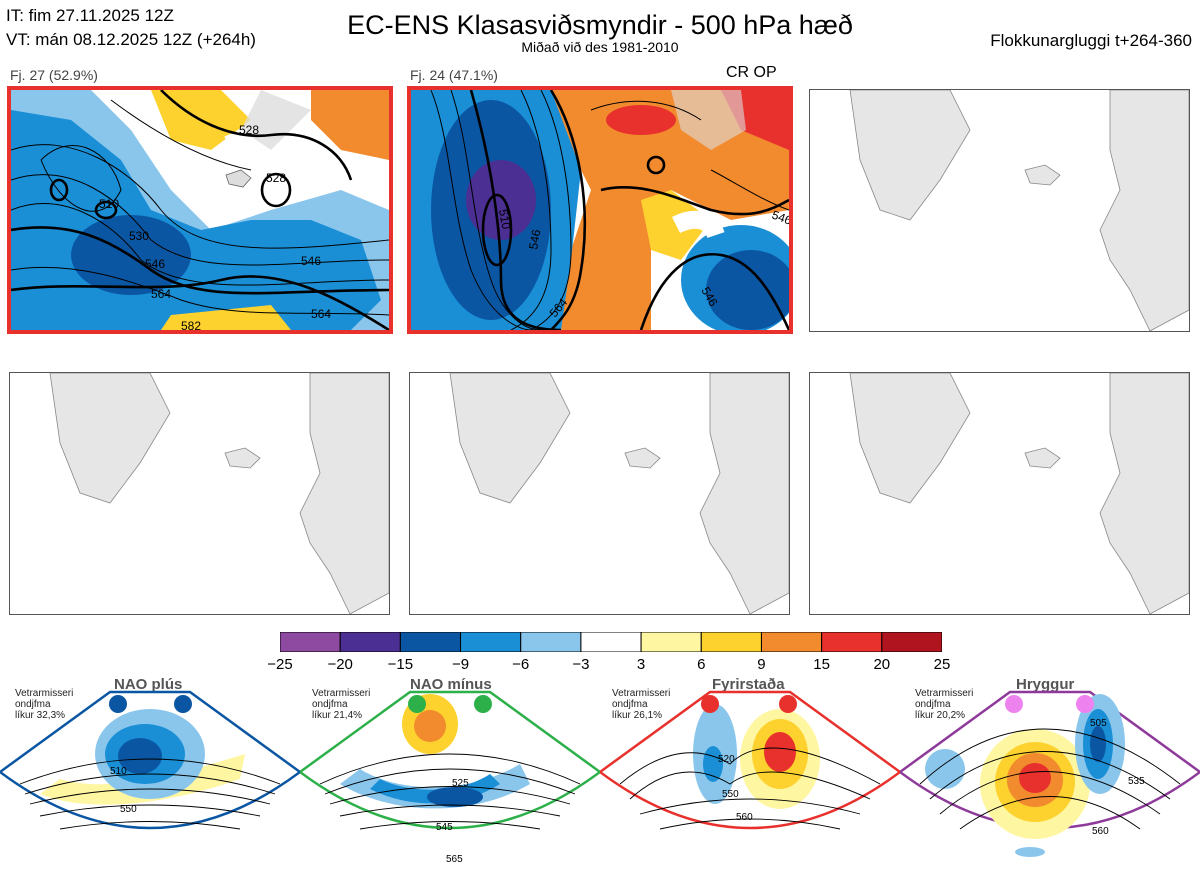 The image size is (1200, 871). What do you see at coordinates (882, 664) in the screenshot?
I see `colorbar-tick-label: 20` at bounding box center [882, 664].